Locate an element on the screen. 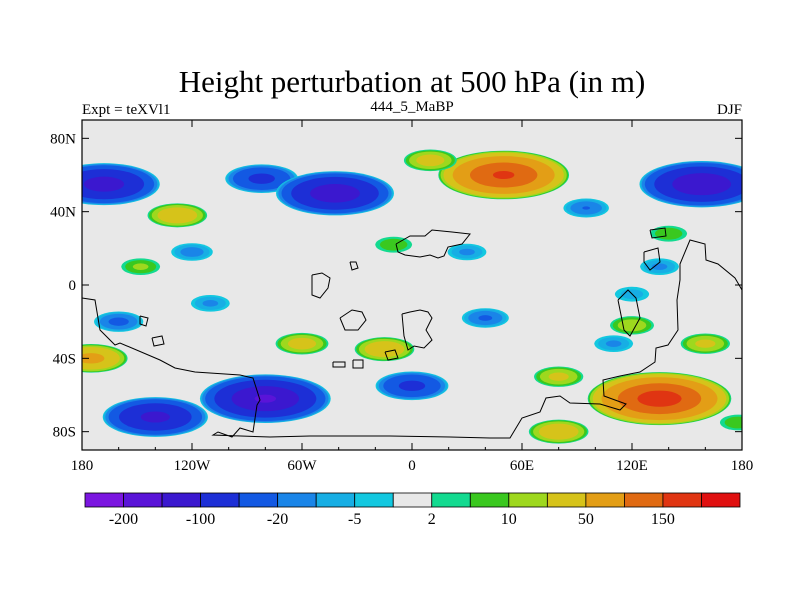 The width and height of the screenshot is (800, 600). season-label: DJF is located at coordinates (729, 110).